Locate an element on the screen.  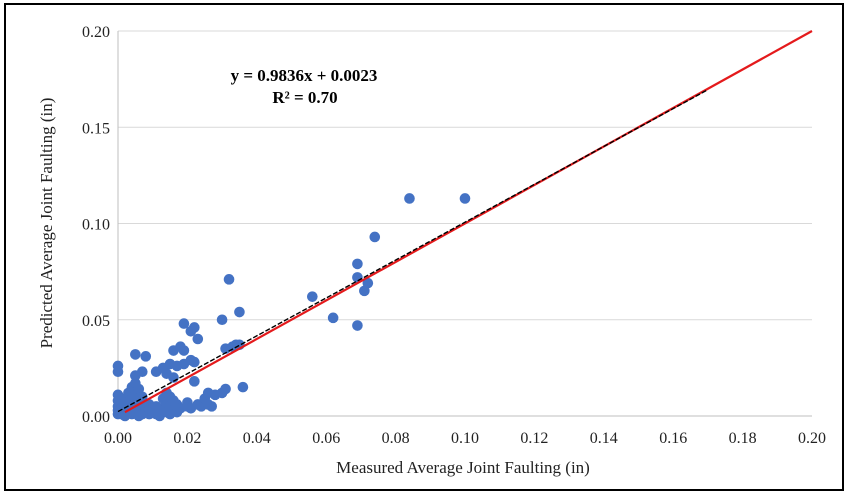
x-tick-label: 0.10 is located at coordinates (465, 438).